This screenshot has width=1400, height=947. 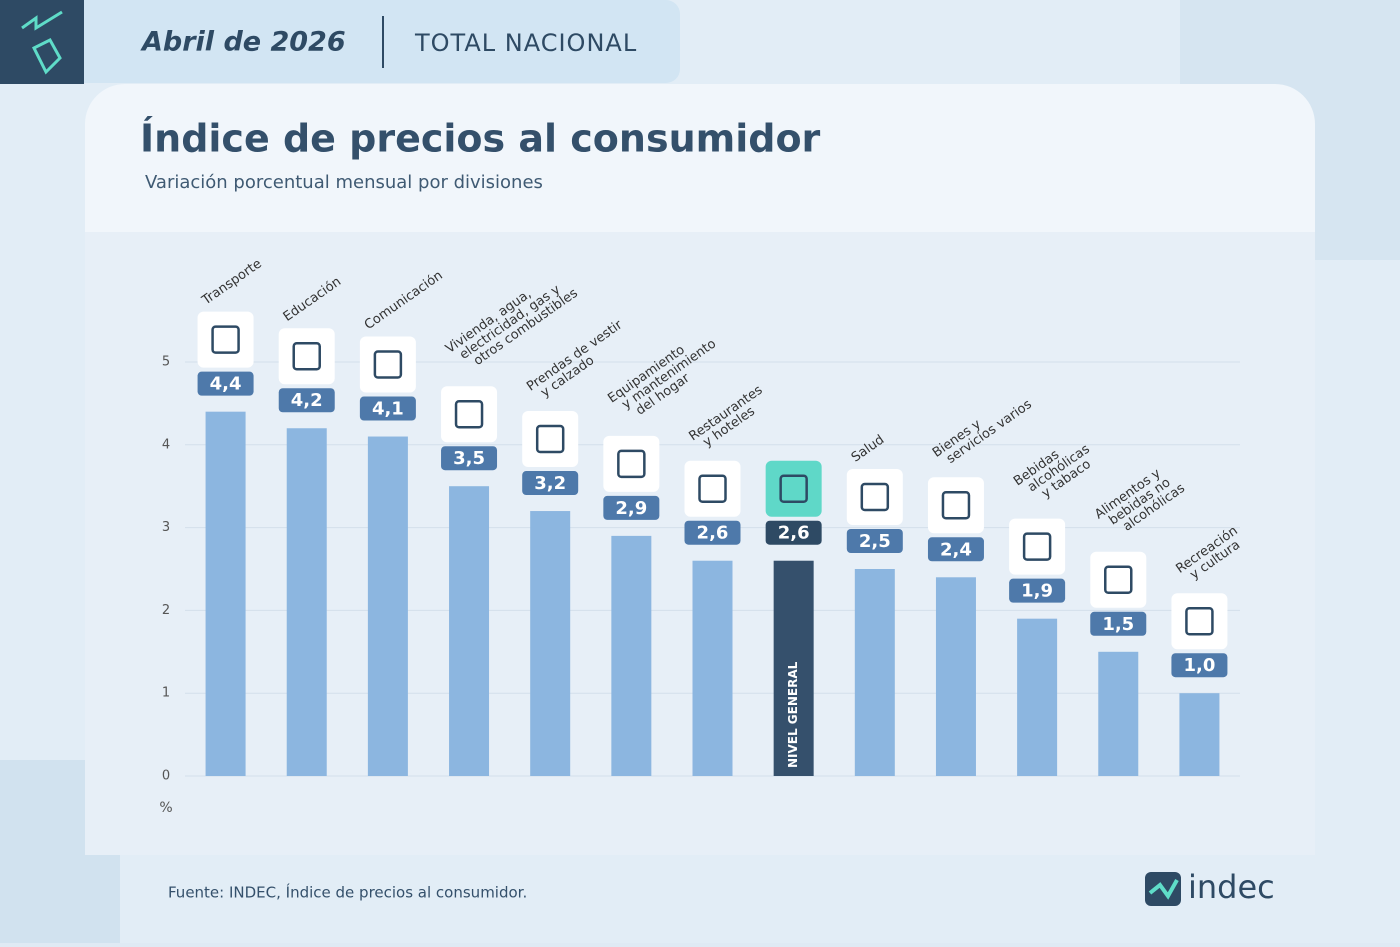 I want to click on header-scope: TOTAL NACIONAL, so click(x=525, y=43).